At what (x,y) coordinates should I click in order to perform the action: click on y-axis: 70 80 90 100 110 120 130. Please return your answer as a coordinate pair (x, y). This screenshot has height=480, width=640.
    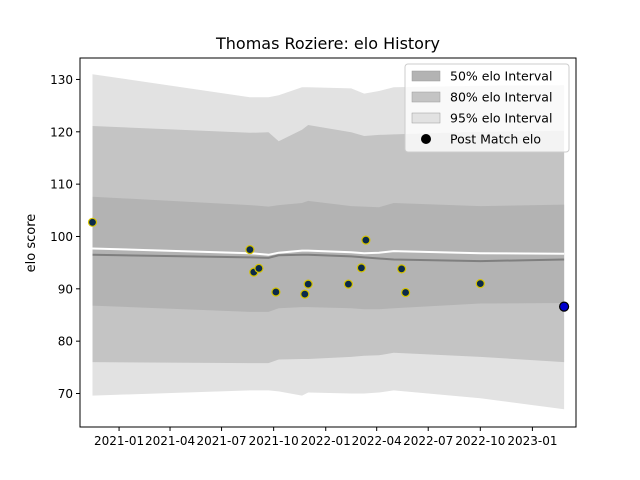
    Looking at the image, I should click on (65, 237).